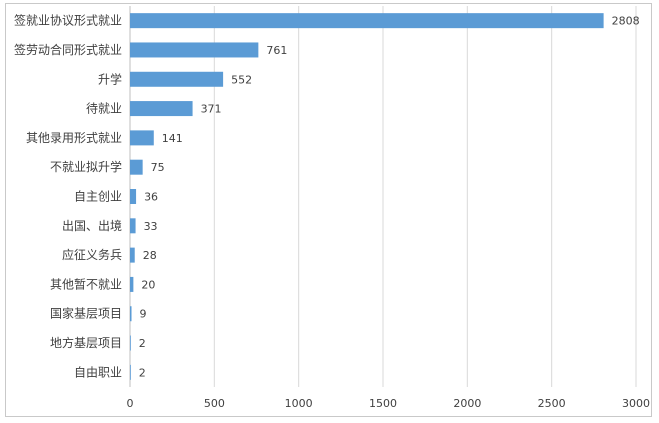 This screenshot has width=659, height=423. I want to click on category-label: 自主创业, so click(98, 197).